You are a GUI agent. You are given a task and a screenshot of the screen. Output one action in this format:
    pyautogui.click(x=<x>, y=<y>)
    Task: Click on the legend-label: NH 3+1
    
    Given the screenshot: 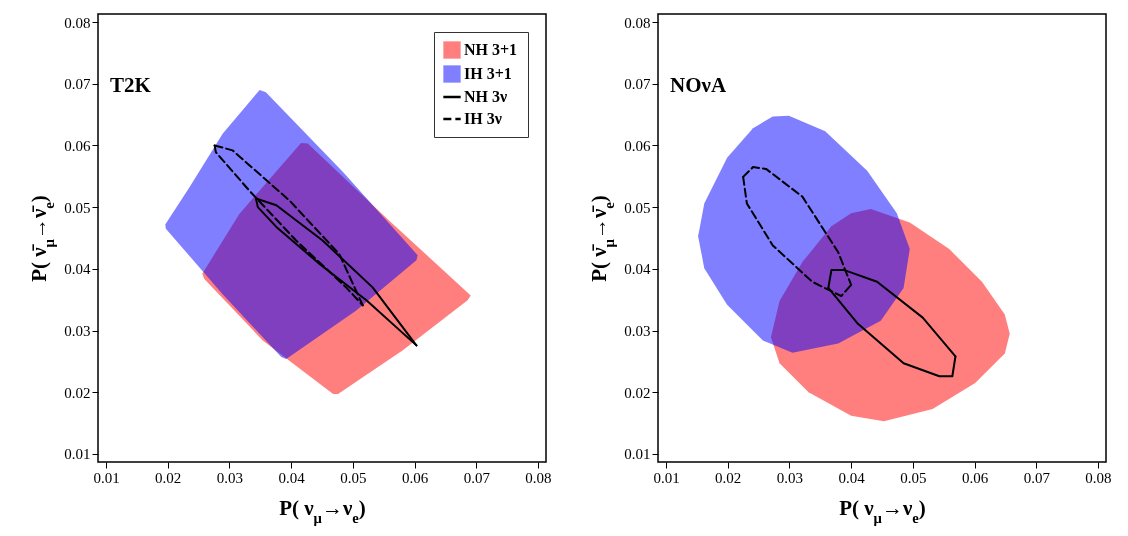 What is the action you would take?
    pyautogui.click(x=491, y=49)
    